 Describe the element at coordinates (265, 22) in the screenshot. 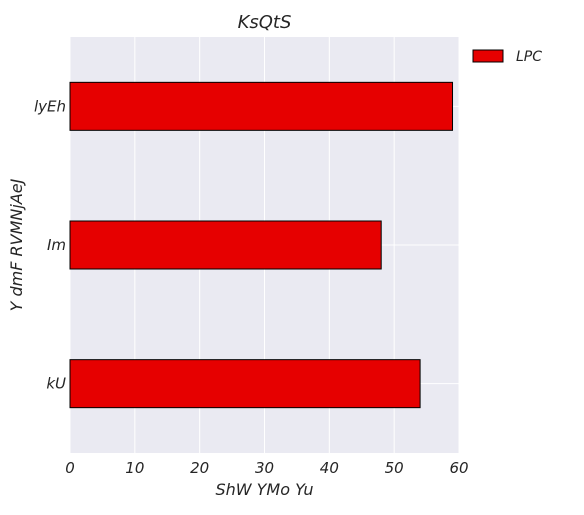

I see `chart-title: KsQtS` at that location.